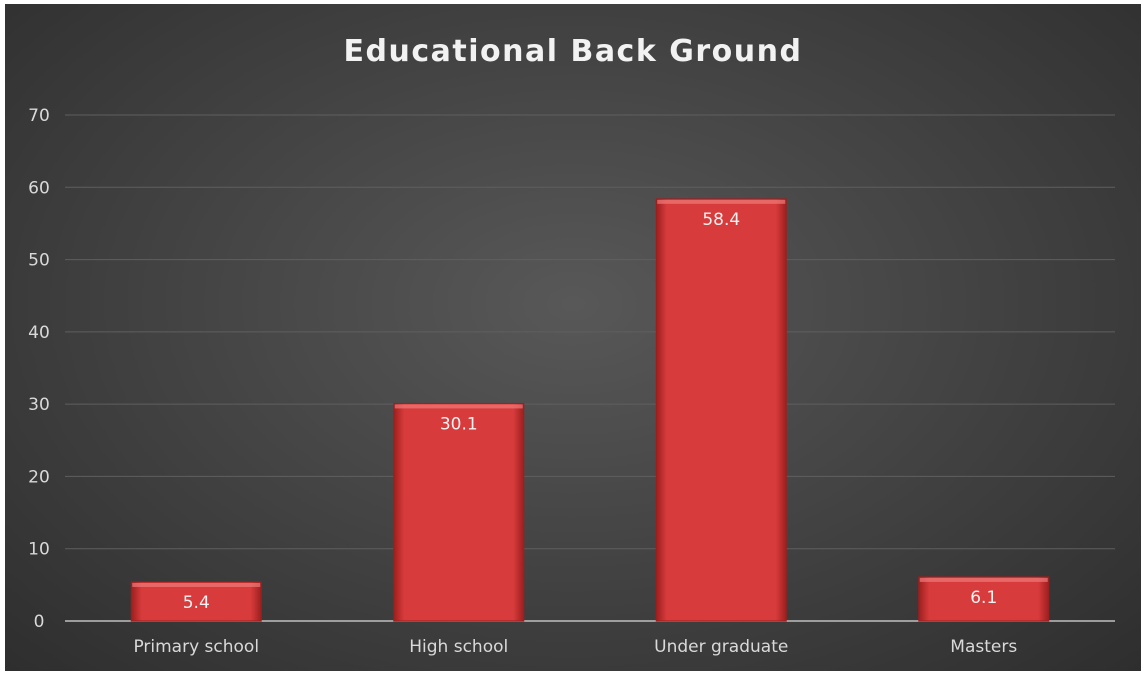  What do you see at coordinates (39, 405) in the screenshot?
I see `y-tick-label: 30` at bounding box center [39, 405].